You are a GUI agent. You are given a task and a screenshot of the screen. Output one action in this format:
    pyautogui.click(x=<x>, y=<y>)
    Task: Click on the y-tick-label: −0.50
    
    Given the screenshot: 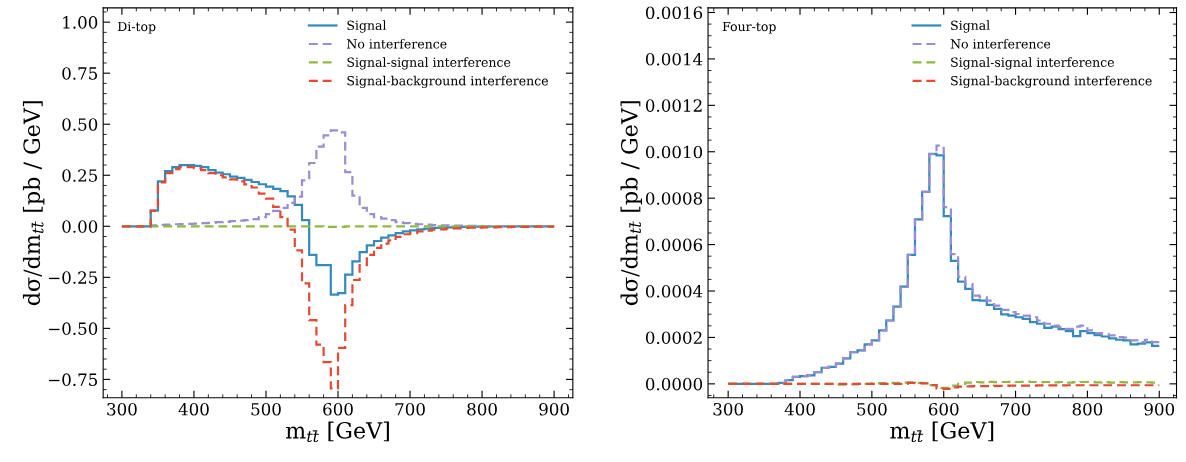 What is the action you would take?
    pyautogui.click(x=73, y=328)
    